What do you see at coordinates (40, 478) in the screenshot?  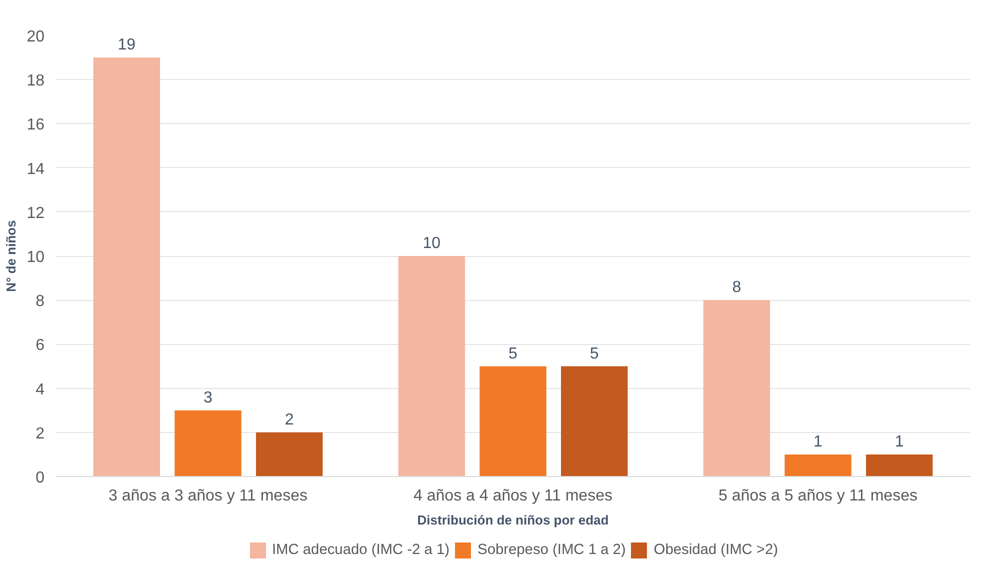 I see `y-tick-label: 0` at bounding box center [40, 478].